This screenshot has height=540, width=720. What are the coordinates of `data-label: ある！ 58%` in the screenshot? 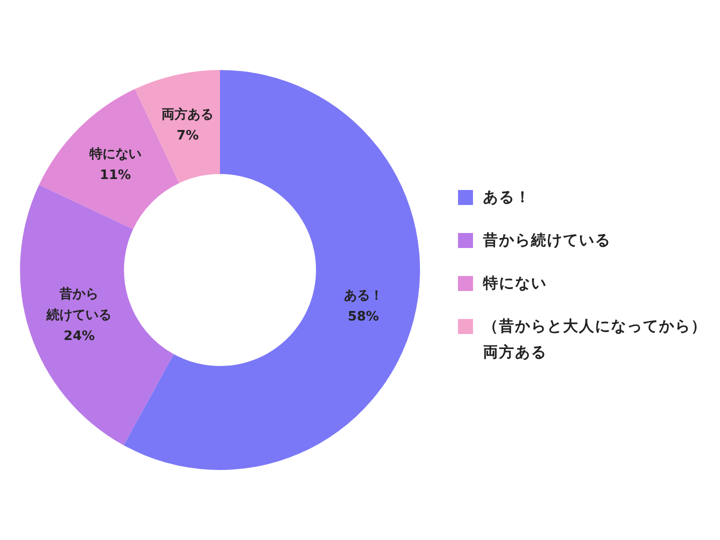 It's located at (363, 306).